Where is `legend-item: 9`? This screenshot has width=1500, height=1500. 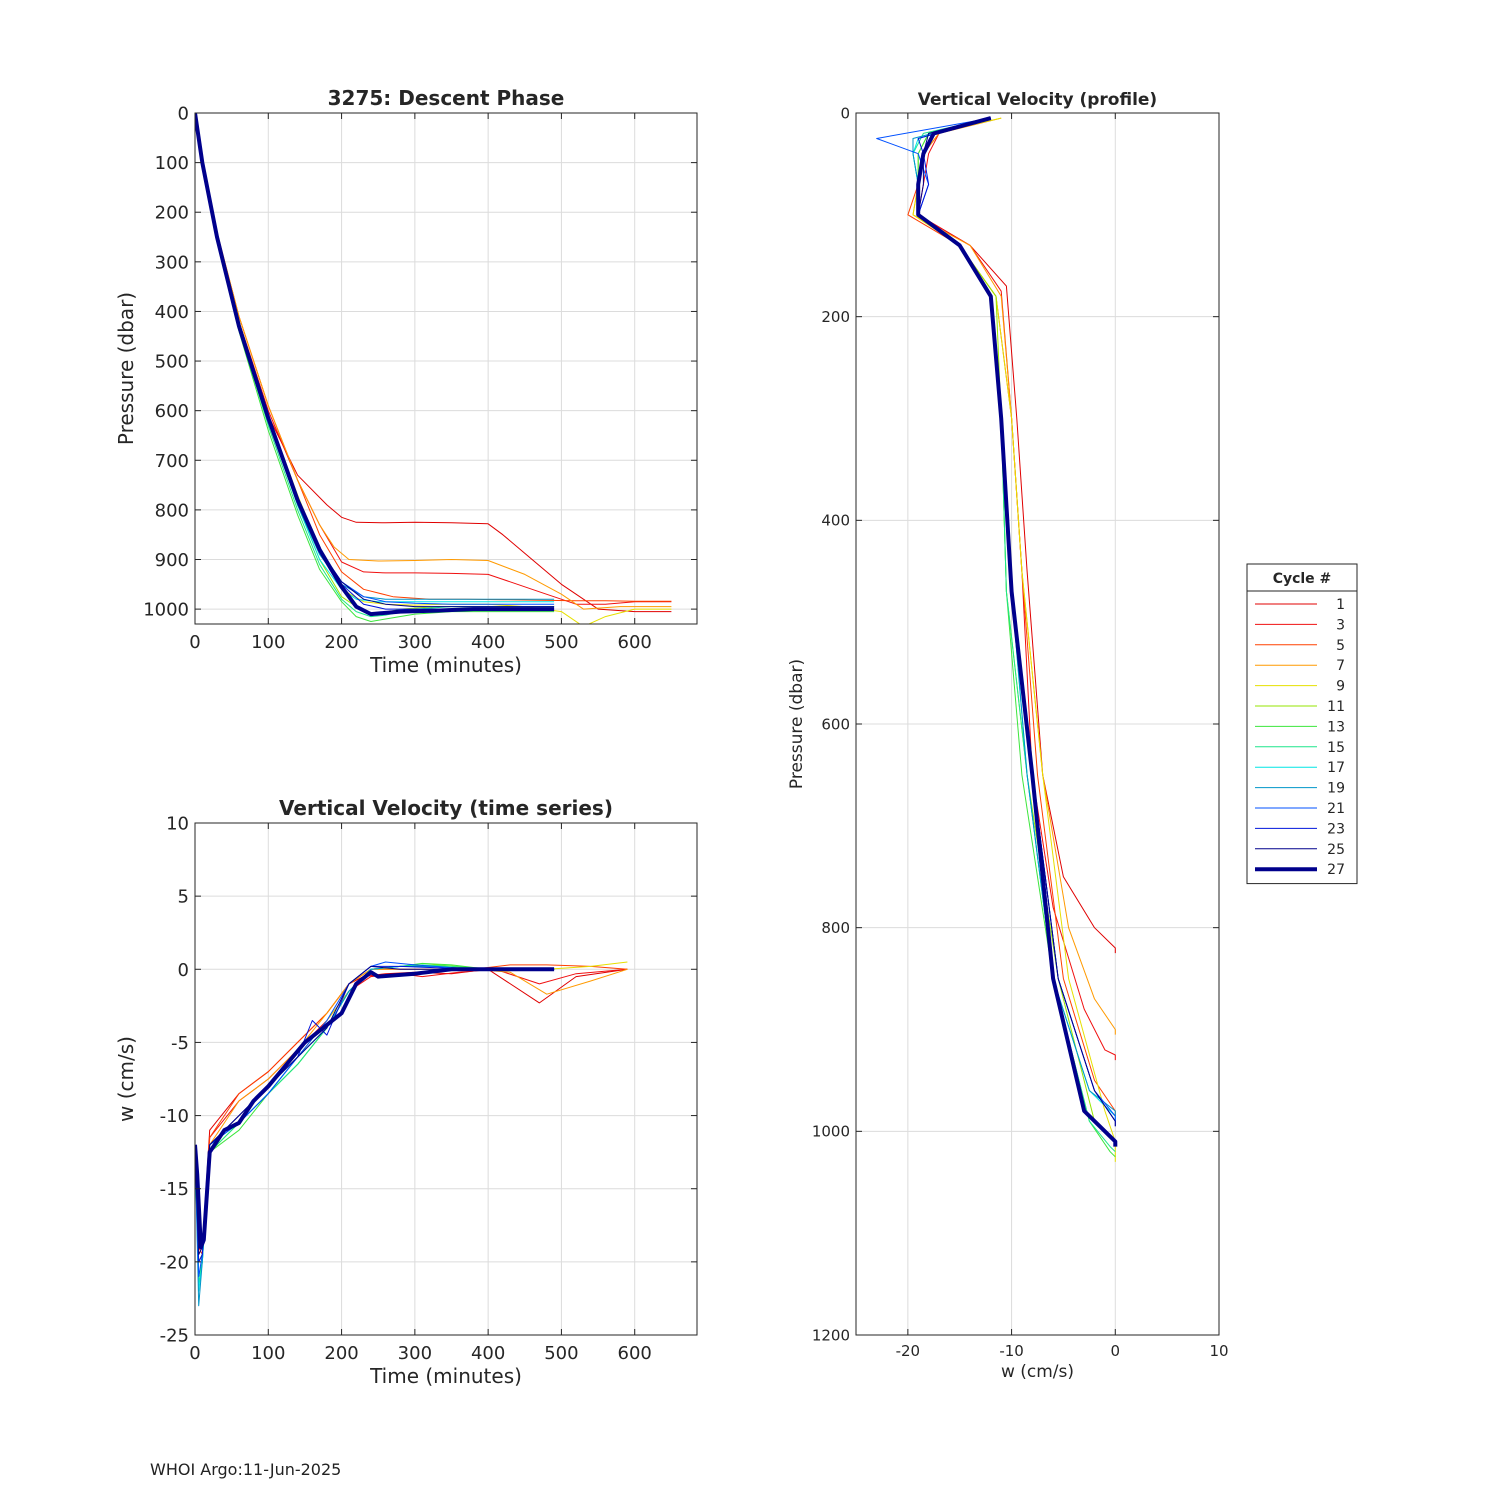 legend-item: 9 is located at coordinates (1300, 687).